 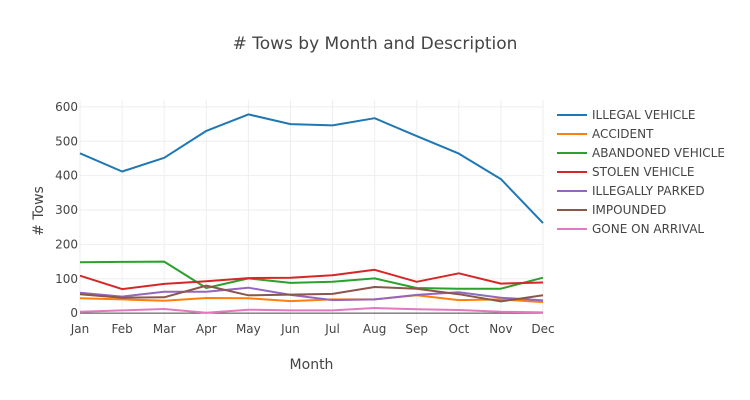 I want to click on legend-label: ILLEGALLY PARKED, so click(x=648, y=191).